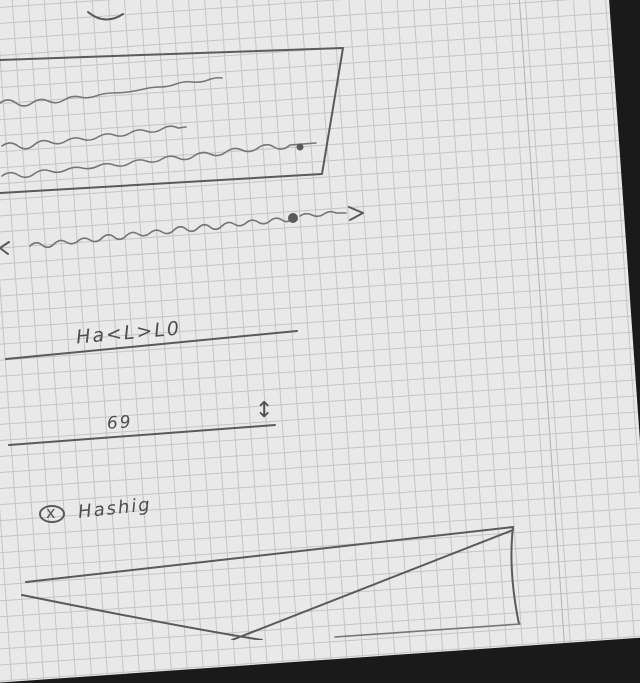 The image size is (640, 683). I want to click on checkbox-box, so click(52, 514).